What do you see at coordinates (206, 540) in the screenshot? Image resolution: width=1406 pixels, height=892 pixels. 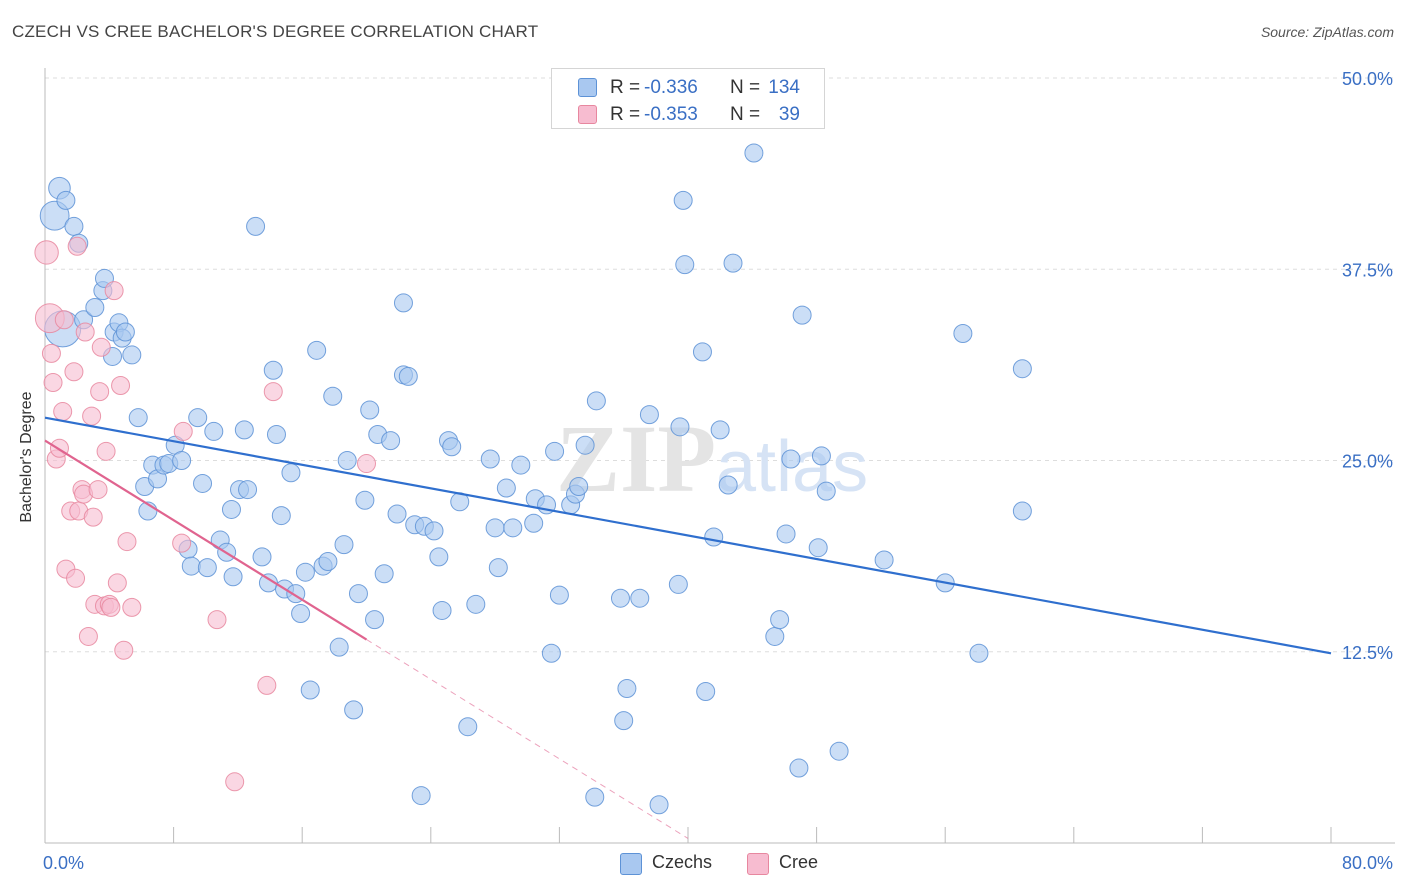 I see `cree-trend-line` at bounding box center [206, 540].